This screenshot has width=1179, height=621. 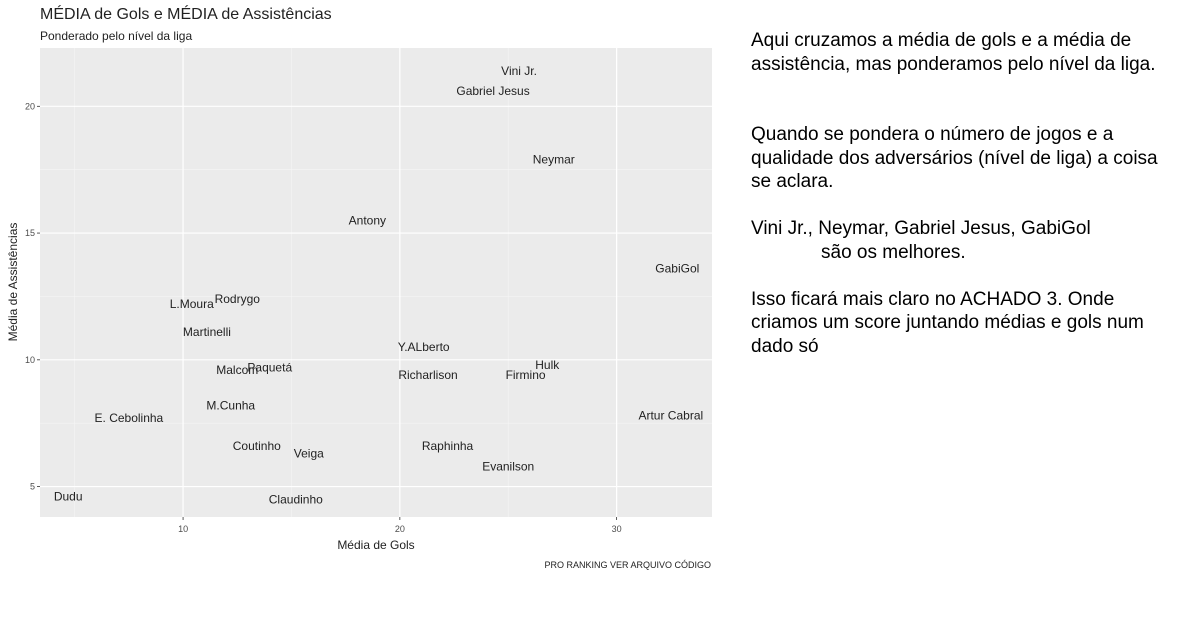 I want to click on commentary-paragraph-3-line-1: Vini Jr., Neymar, Gabriel Jesus, GabiGol, so click(x=921, y=228).